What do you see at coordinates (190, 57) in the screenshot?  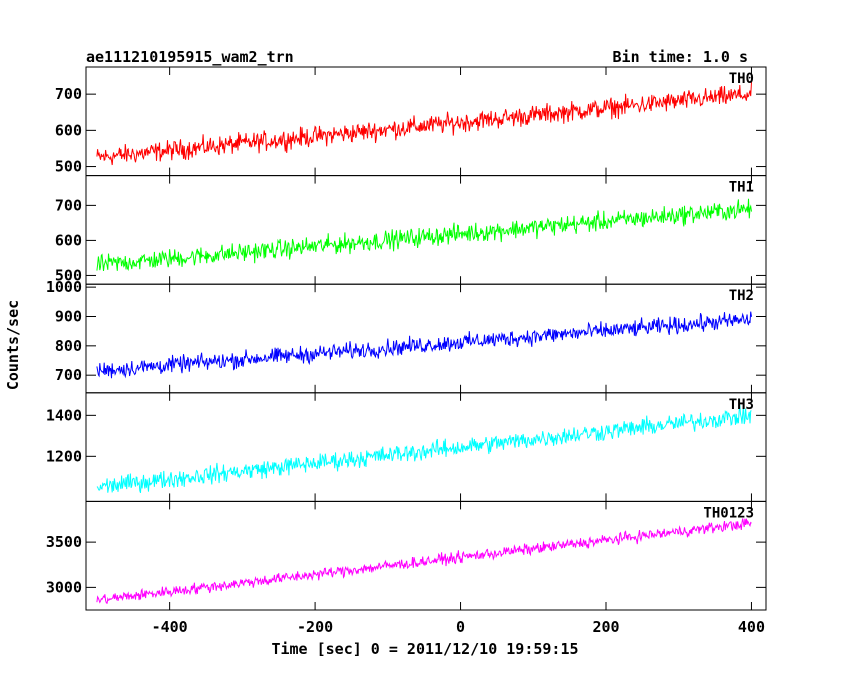 I see `chart-title: ae111210195915_wam2_trn` at bounding box center [190, 57].